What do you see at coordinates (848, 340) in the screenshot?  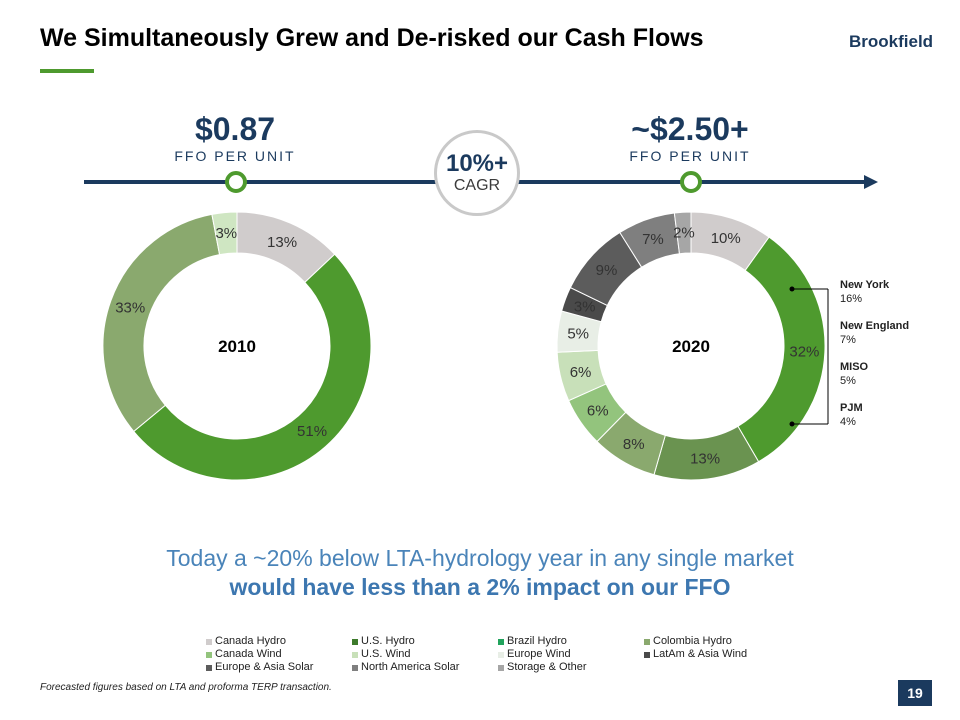 I see `callout-value: 7%` at bounding box center [848, 340].